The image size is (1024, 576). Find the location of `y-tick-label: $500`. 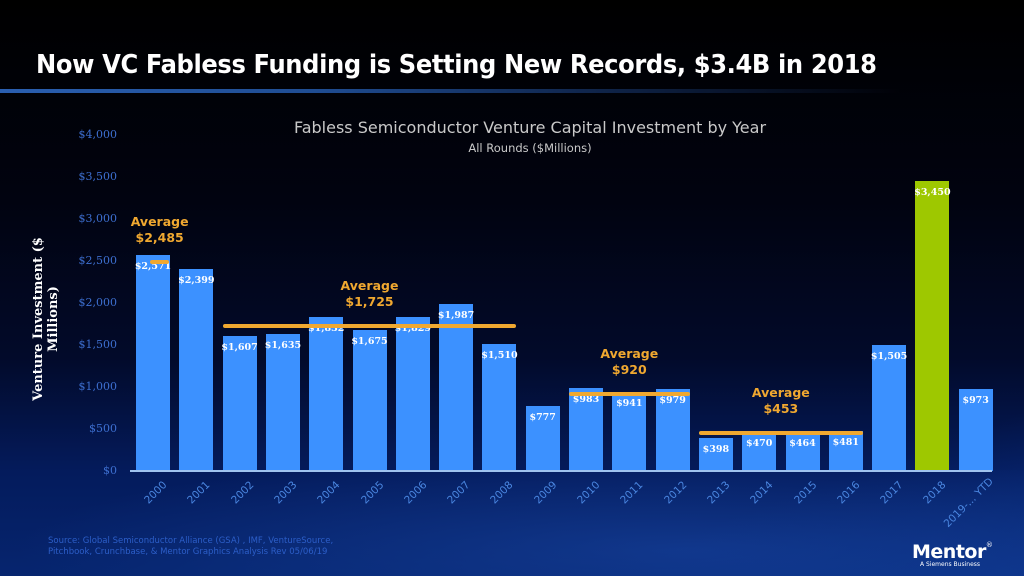

y-tick-label: $500 is located at coordinates (103, 428).